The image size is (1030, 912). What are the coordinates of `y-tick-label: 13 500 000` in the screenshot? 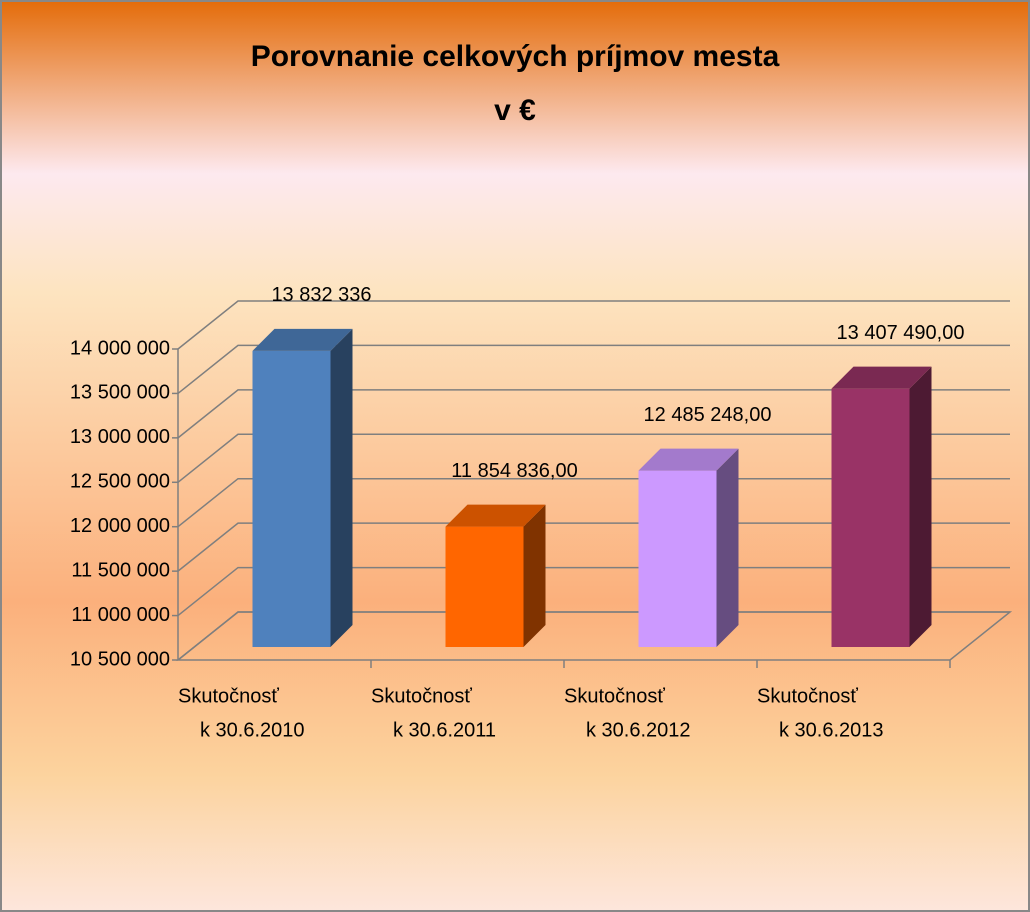 It's located at (120, 393).